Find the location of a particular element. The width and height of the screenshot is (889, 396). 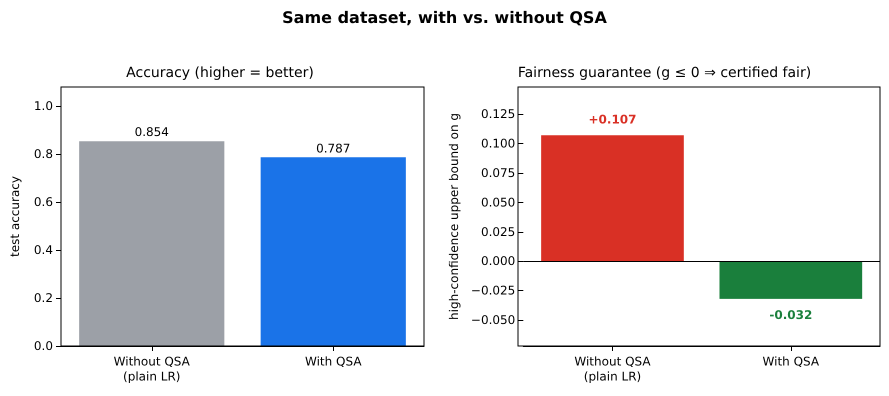

text: Same dataset, with vs. without QSA is located at coordinates (444, 17).